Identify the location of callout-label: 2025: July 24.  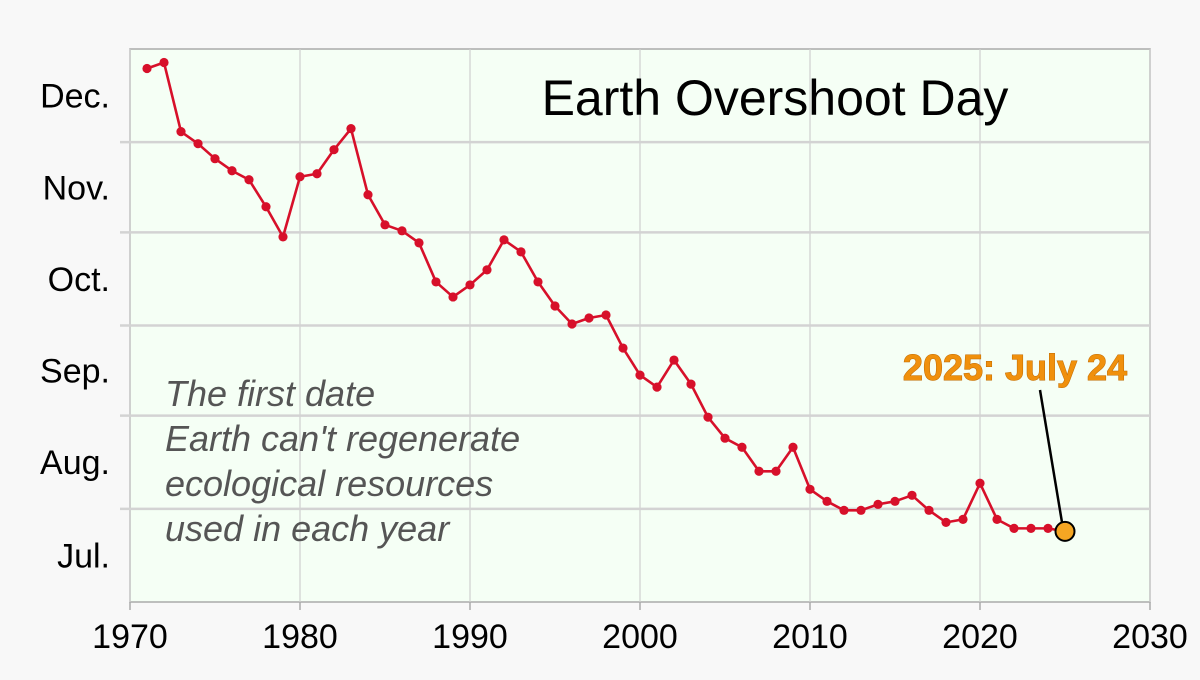
(1015, 367).